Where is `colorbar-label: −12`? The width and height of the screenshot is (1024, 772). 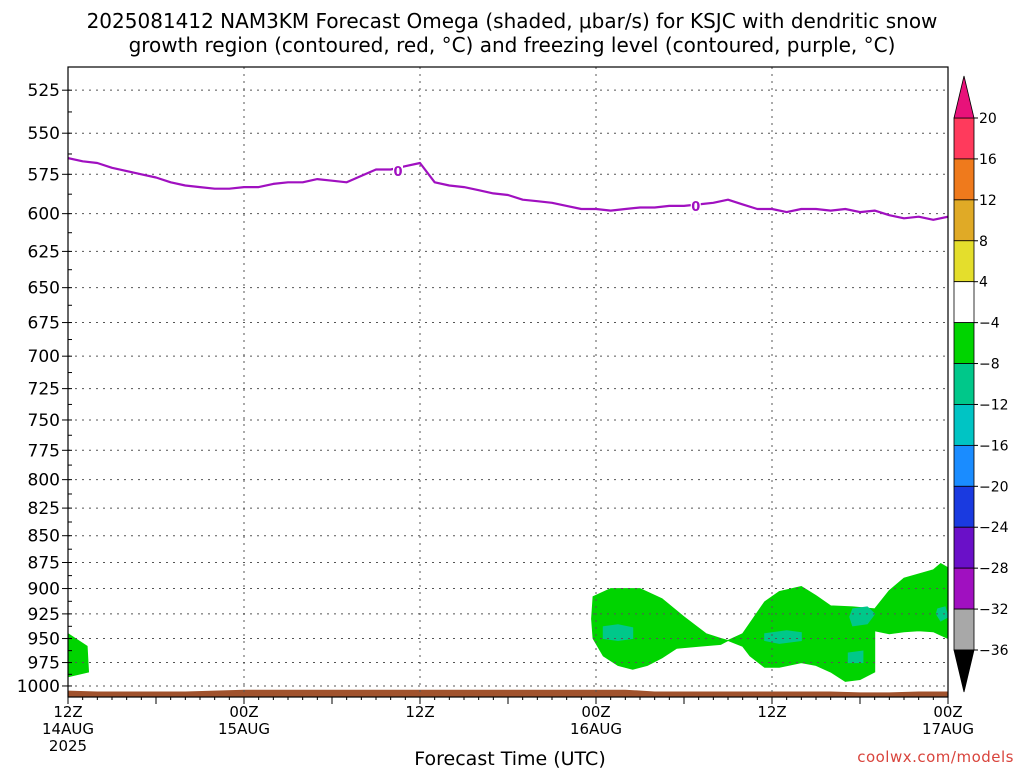 colorbar-label: −12 is located at coordinates (994, 405).